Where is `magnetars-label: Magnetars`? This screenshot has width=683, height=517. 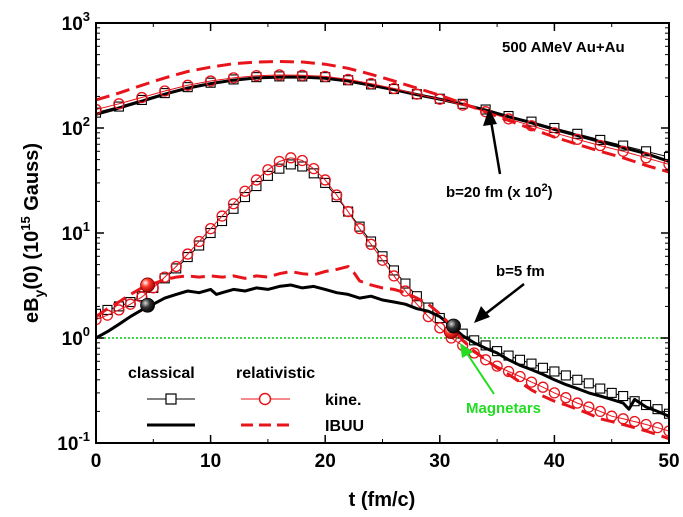 magnetars-label: Magnetars is located at coordinates (503, 408).